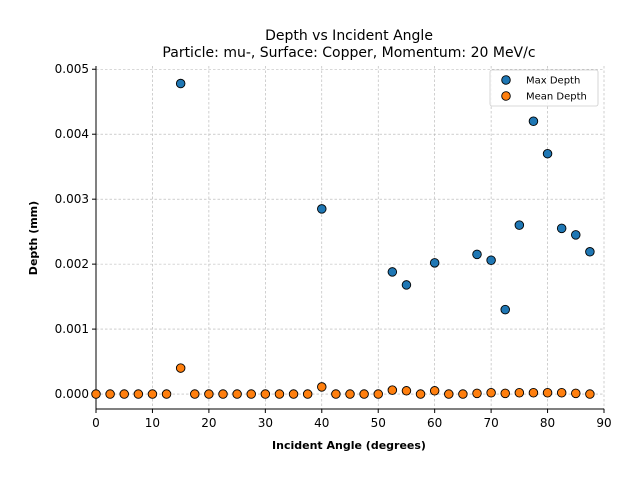 The width and height of the screenshot is (640, 480). I want to click on y-tick-label: 0.001, so click(72, 329).